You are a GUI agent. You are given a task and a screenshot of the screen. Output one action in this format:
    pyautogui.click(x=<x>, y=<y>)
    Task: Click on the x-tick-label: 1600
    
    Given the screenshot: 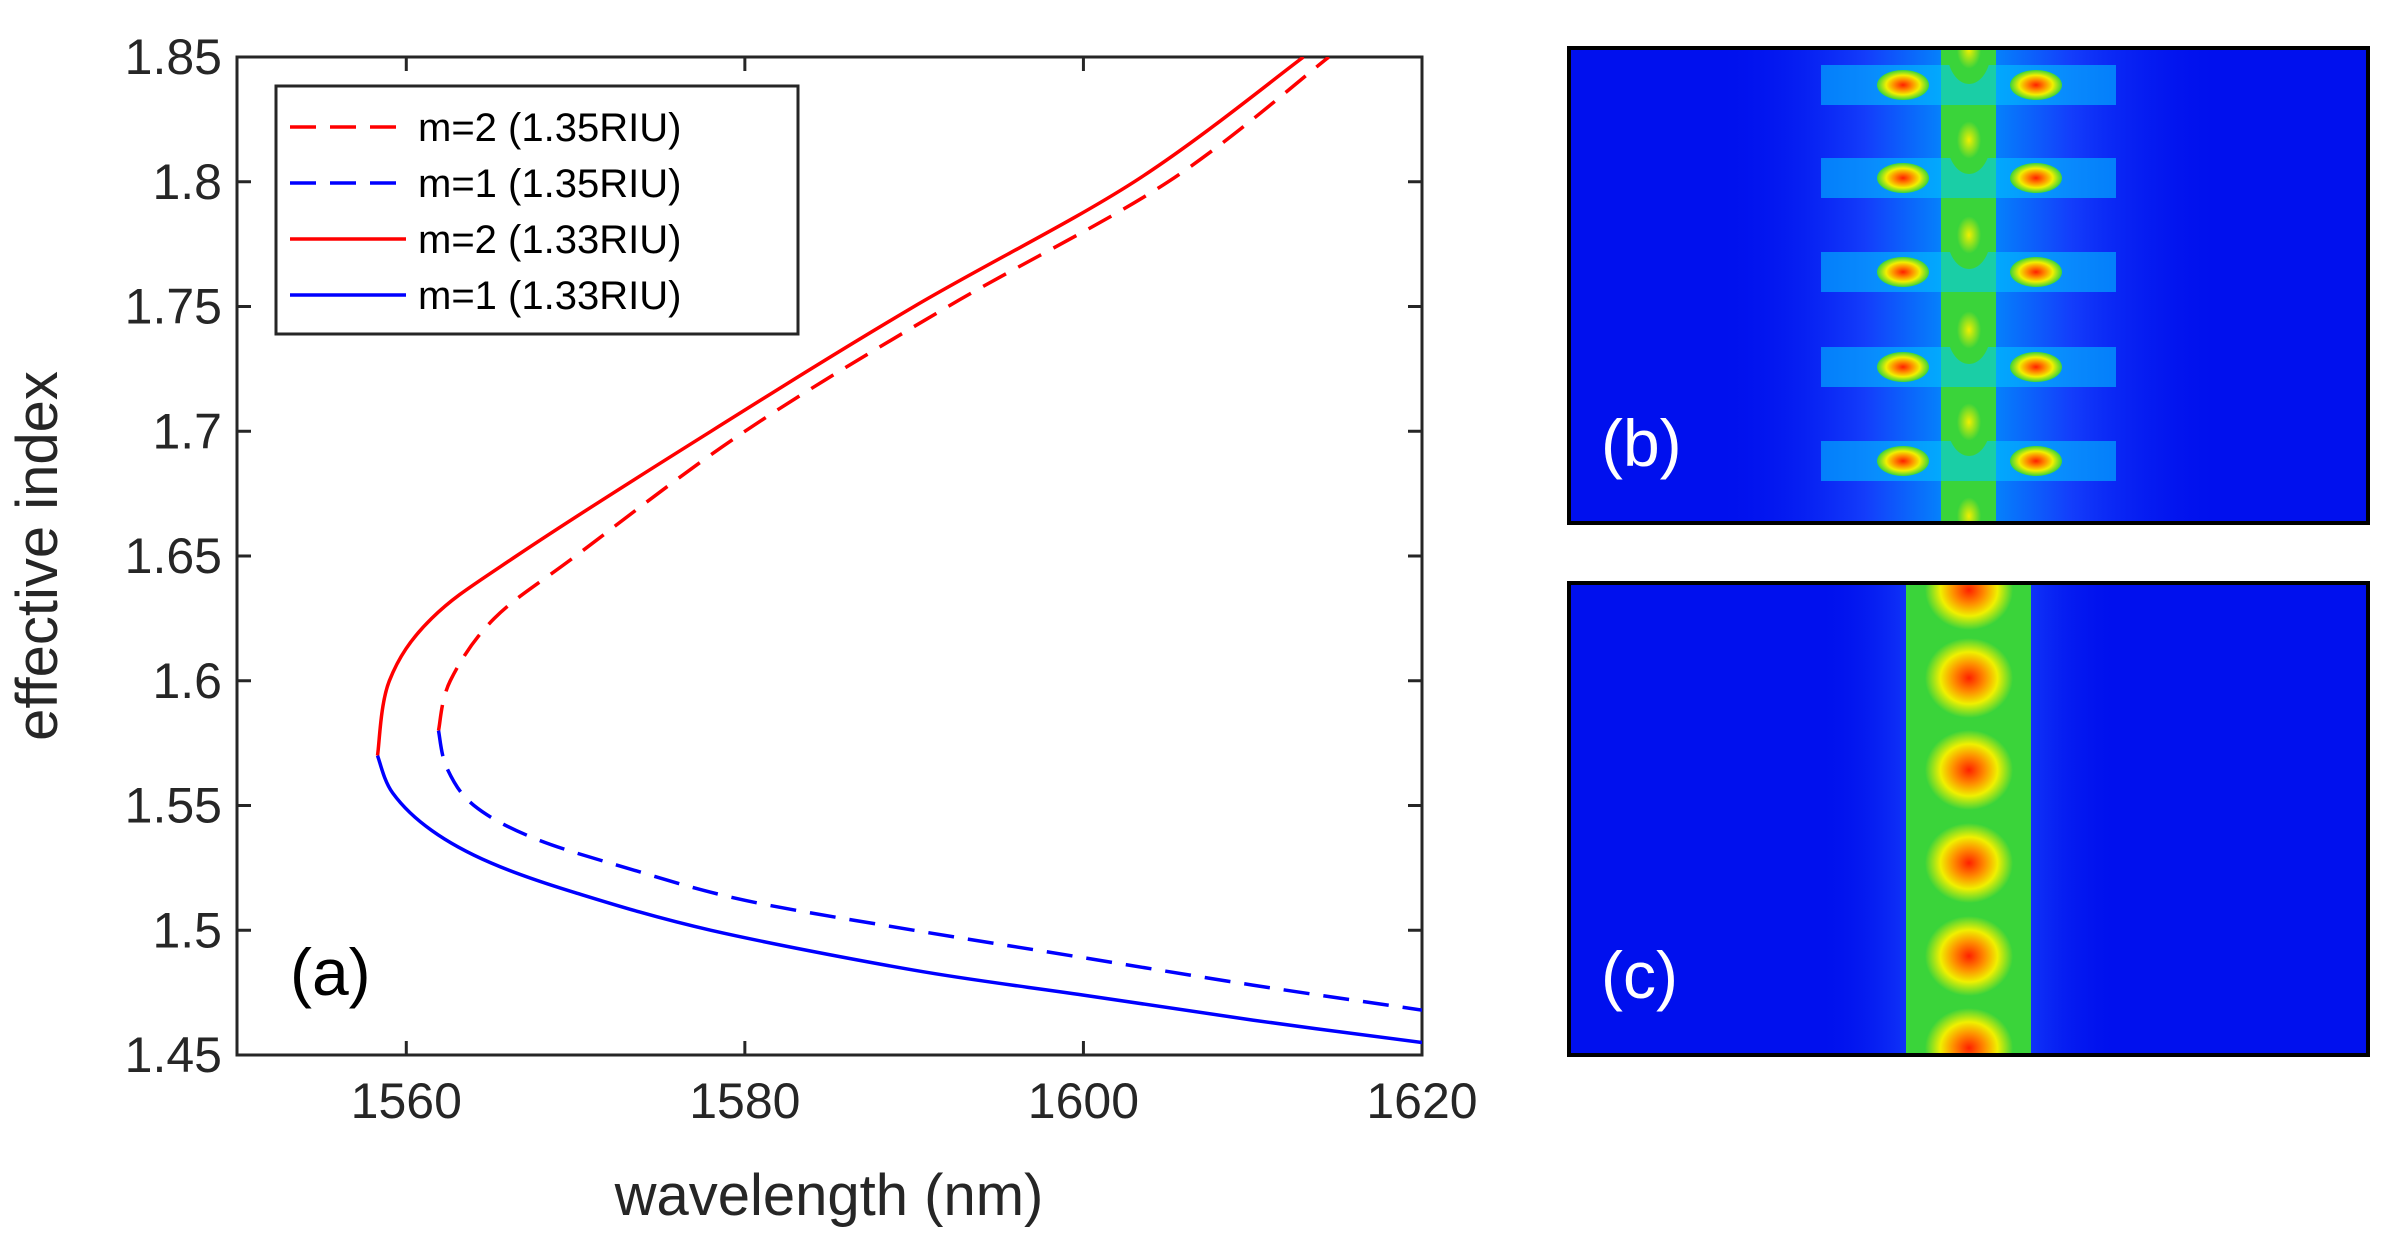 What is the action you would take?
    pyautogui.click(x=1083, y=1101)
    